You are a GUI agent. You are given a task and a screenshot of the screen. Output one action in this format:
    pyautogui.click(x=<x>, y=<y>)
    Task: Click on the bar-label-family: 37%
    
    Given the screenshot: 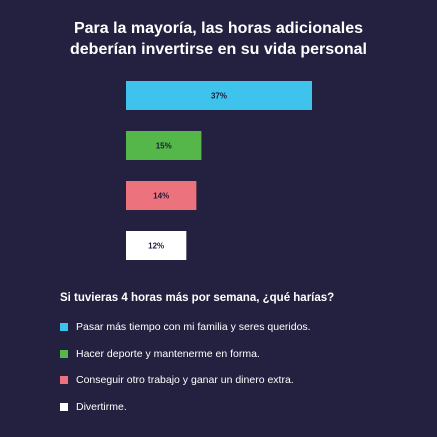 What is the action you would take?
    pyautogui.click(x=219, y=96)
    